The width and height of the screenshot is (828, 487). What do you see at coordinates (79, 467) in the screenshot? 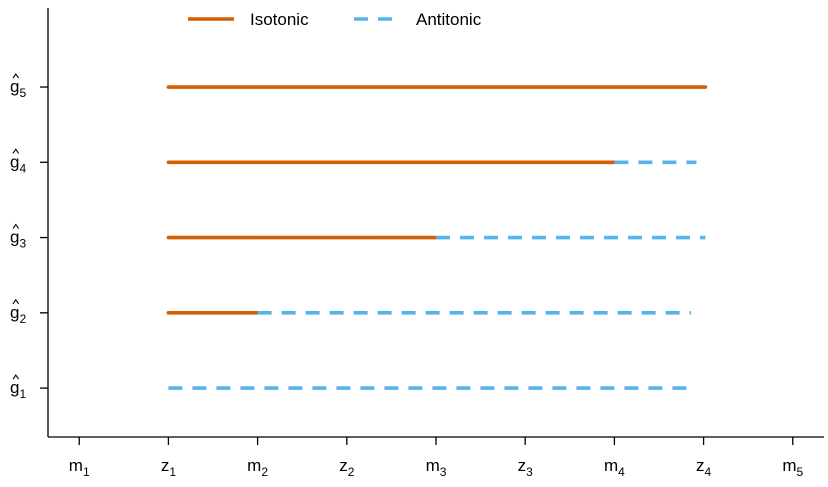
I see `x-tick-label: m1` at bounding box center [79, 467].